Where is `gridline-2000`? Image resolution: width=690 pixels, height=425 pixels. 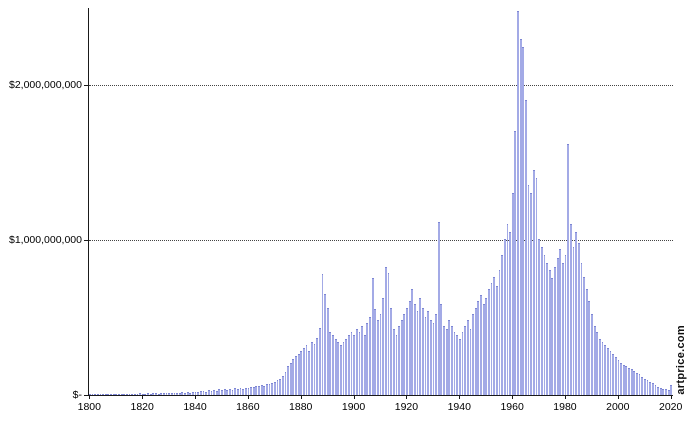
gridline-2000 is located at coordinates (381, 86).